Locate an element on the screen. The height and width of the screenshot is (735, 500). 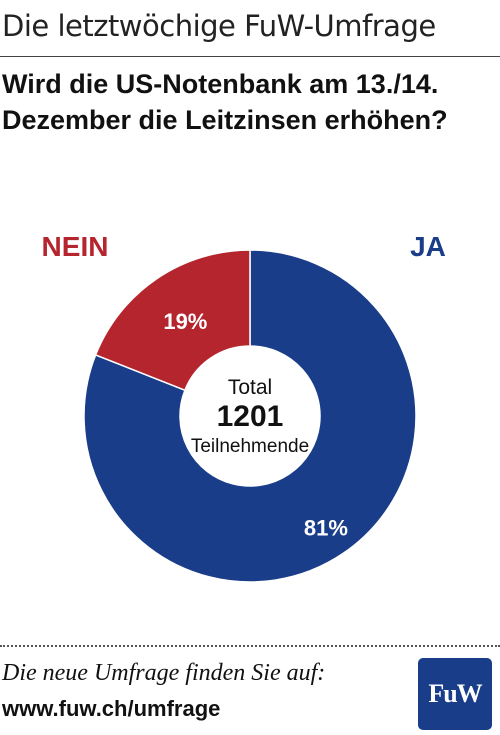
slice-value-label-nein: 19% is located at coordinates (185, 321).